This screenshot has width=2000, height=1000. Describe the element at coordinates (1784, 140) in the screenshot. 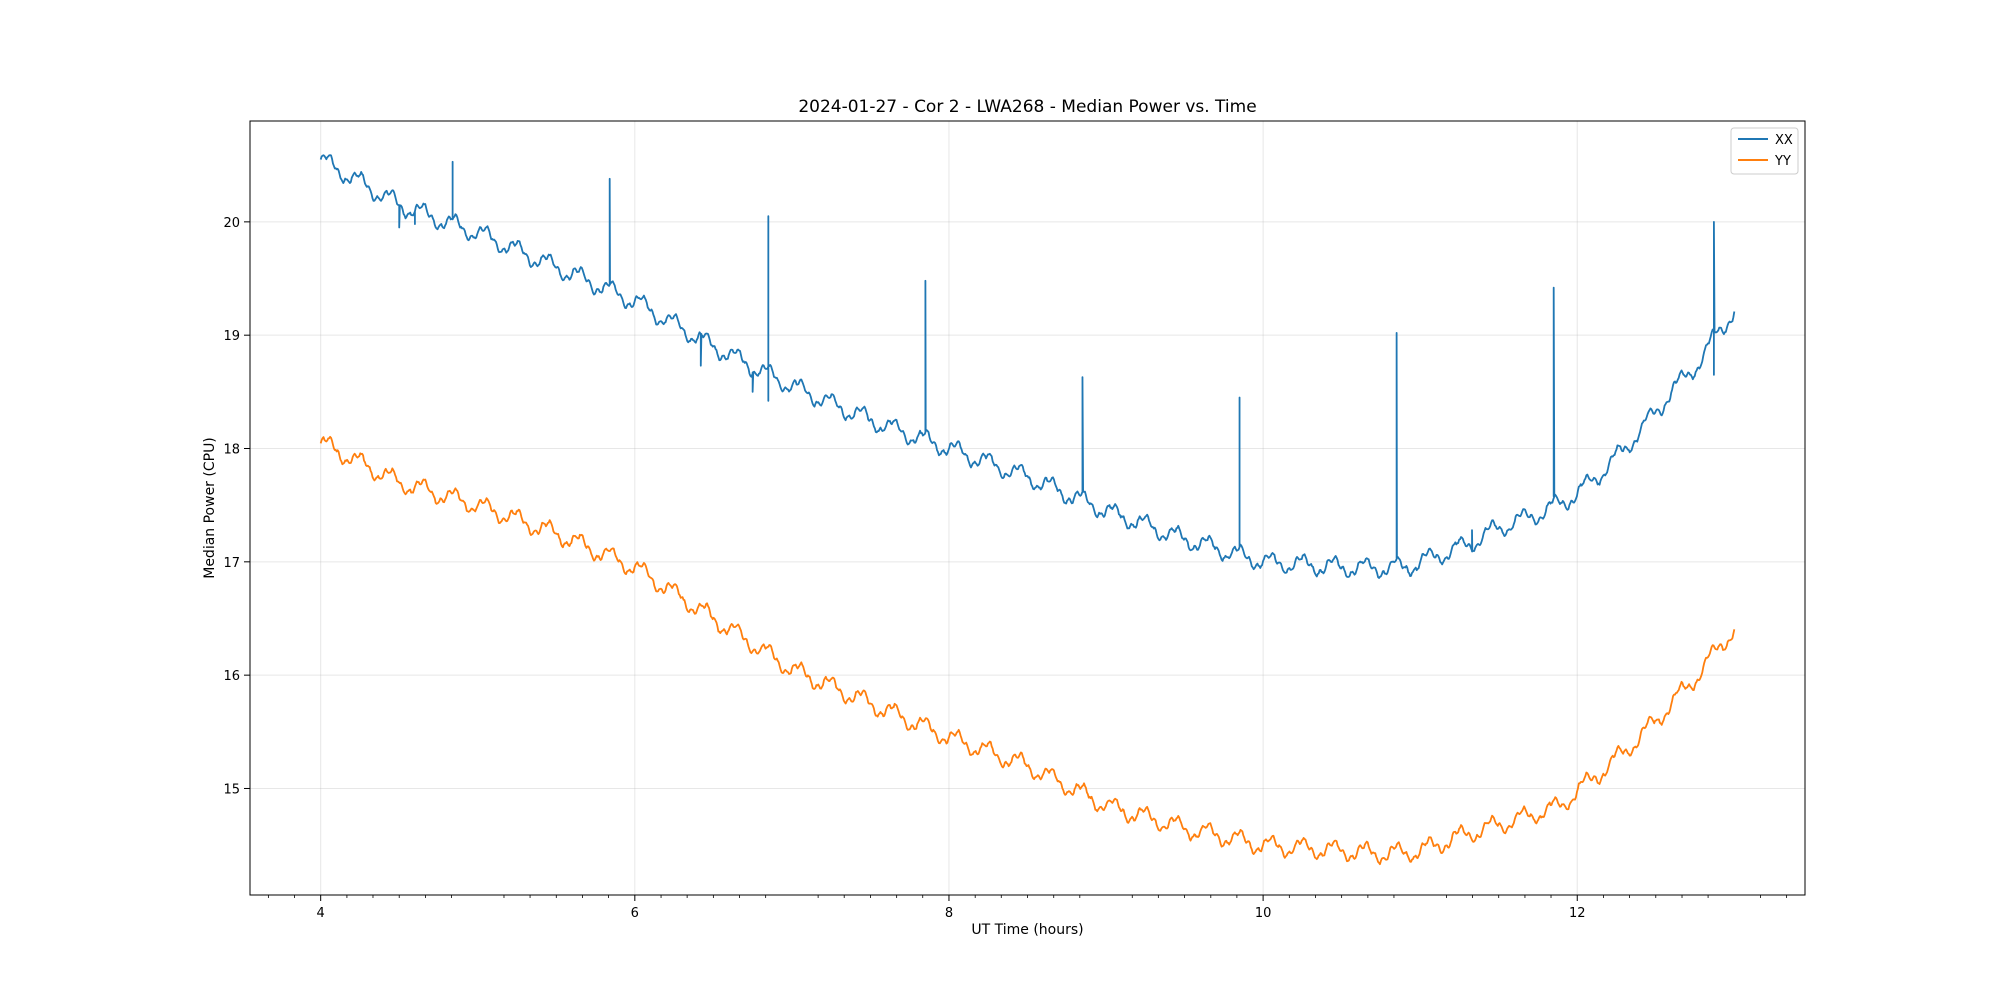

I see `legend-label-xx: XX` at that location.